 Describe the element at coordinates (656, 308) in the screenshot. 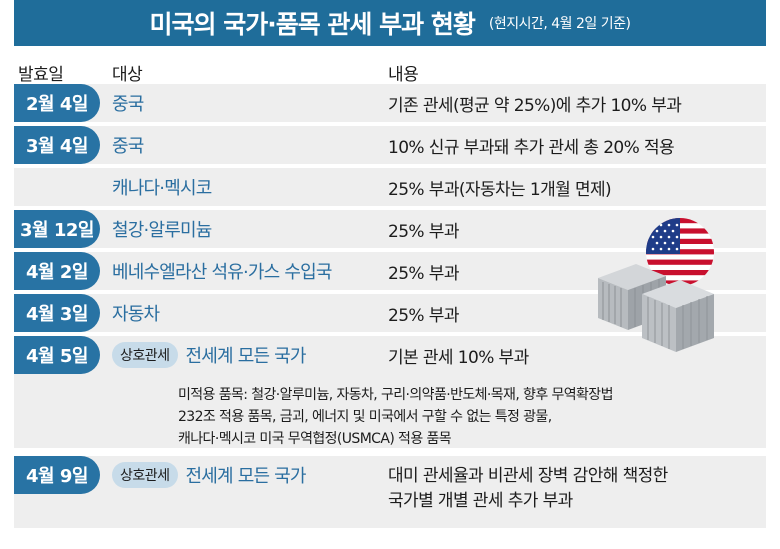

I see `shipping-container-icon` at that location.